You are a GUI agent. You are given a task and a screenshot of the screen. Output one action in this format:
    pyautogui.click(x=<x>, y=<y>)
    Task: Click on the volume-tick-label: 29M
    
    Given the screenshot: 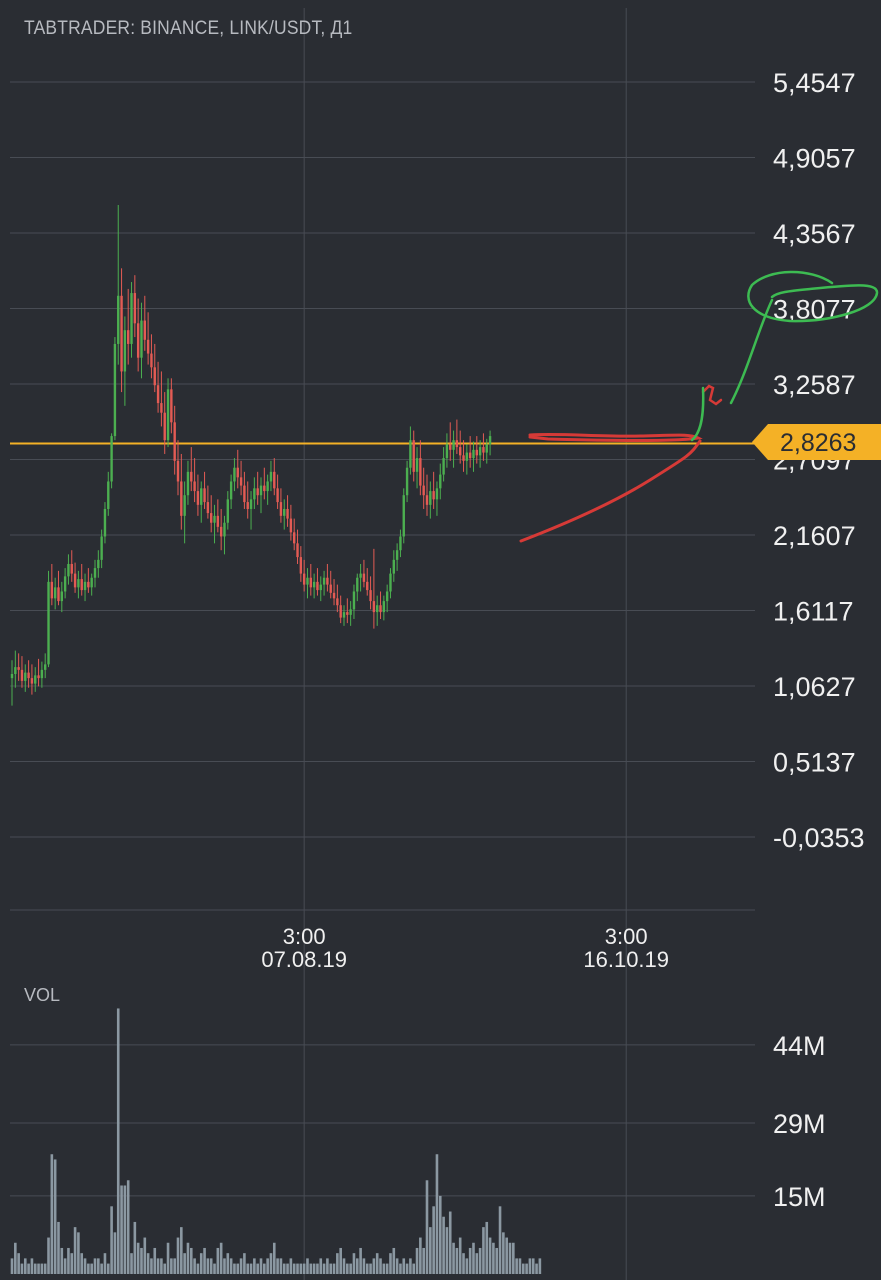 What is the action you would take?
    pyautogui.click(x=799, y=1124)
    